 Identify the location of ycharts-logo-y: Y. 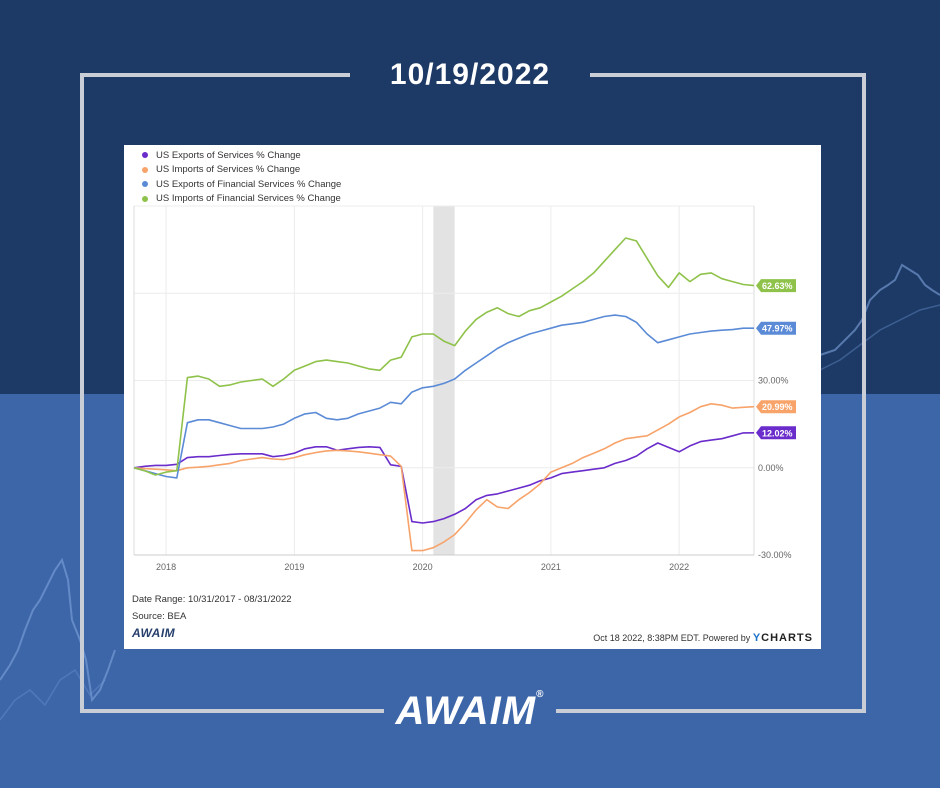
(757, 638).